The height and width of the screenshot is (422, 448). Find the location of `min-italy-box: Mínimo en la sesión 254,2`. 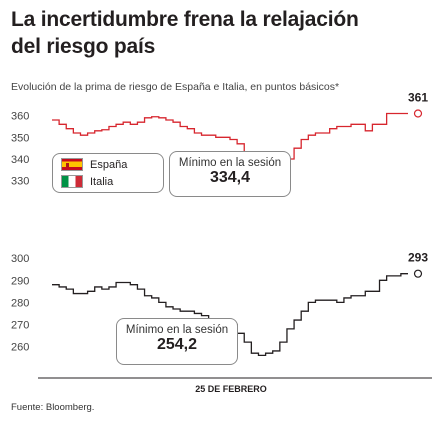

min-italy-box: Mínimo en la sesión 254,2 is located at coordinates (177, 341).